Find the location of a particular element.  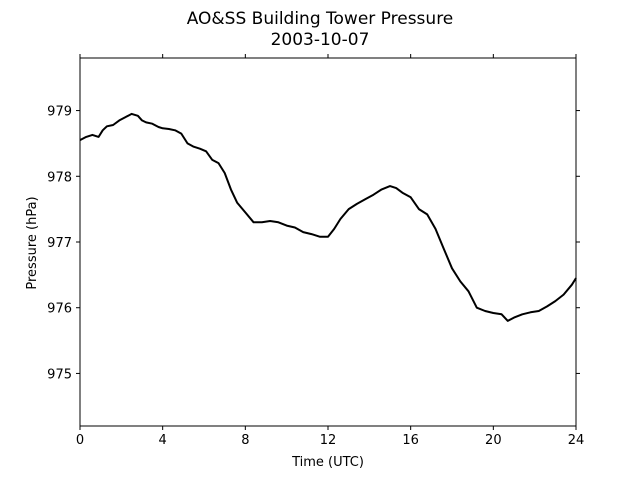

chart-subtitle: 2003-10-07 is located at coordinates (320, 40).